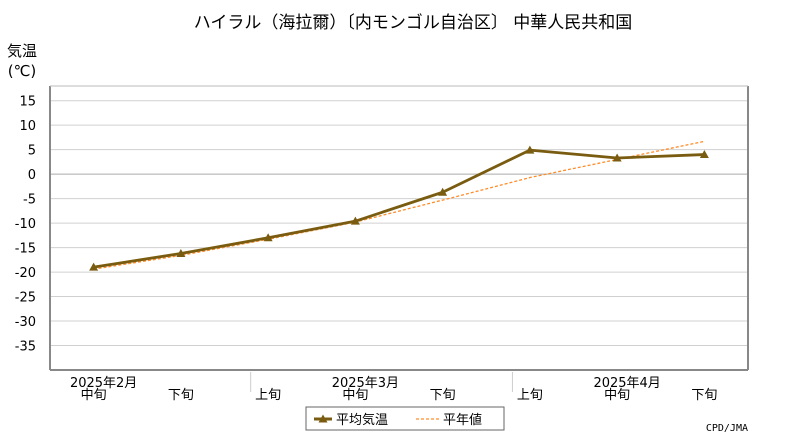  I want to click on y-tick-label: 0, so click(32, 175).